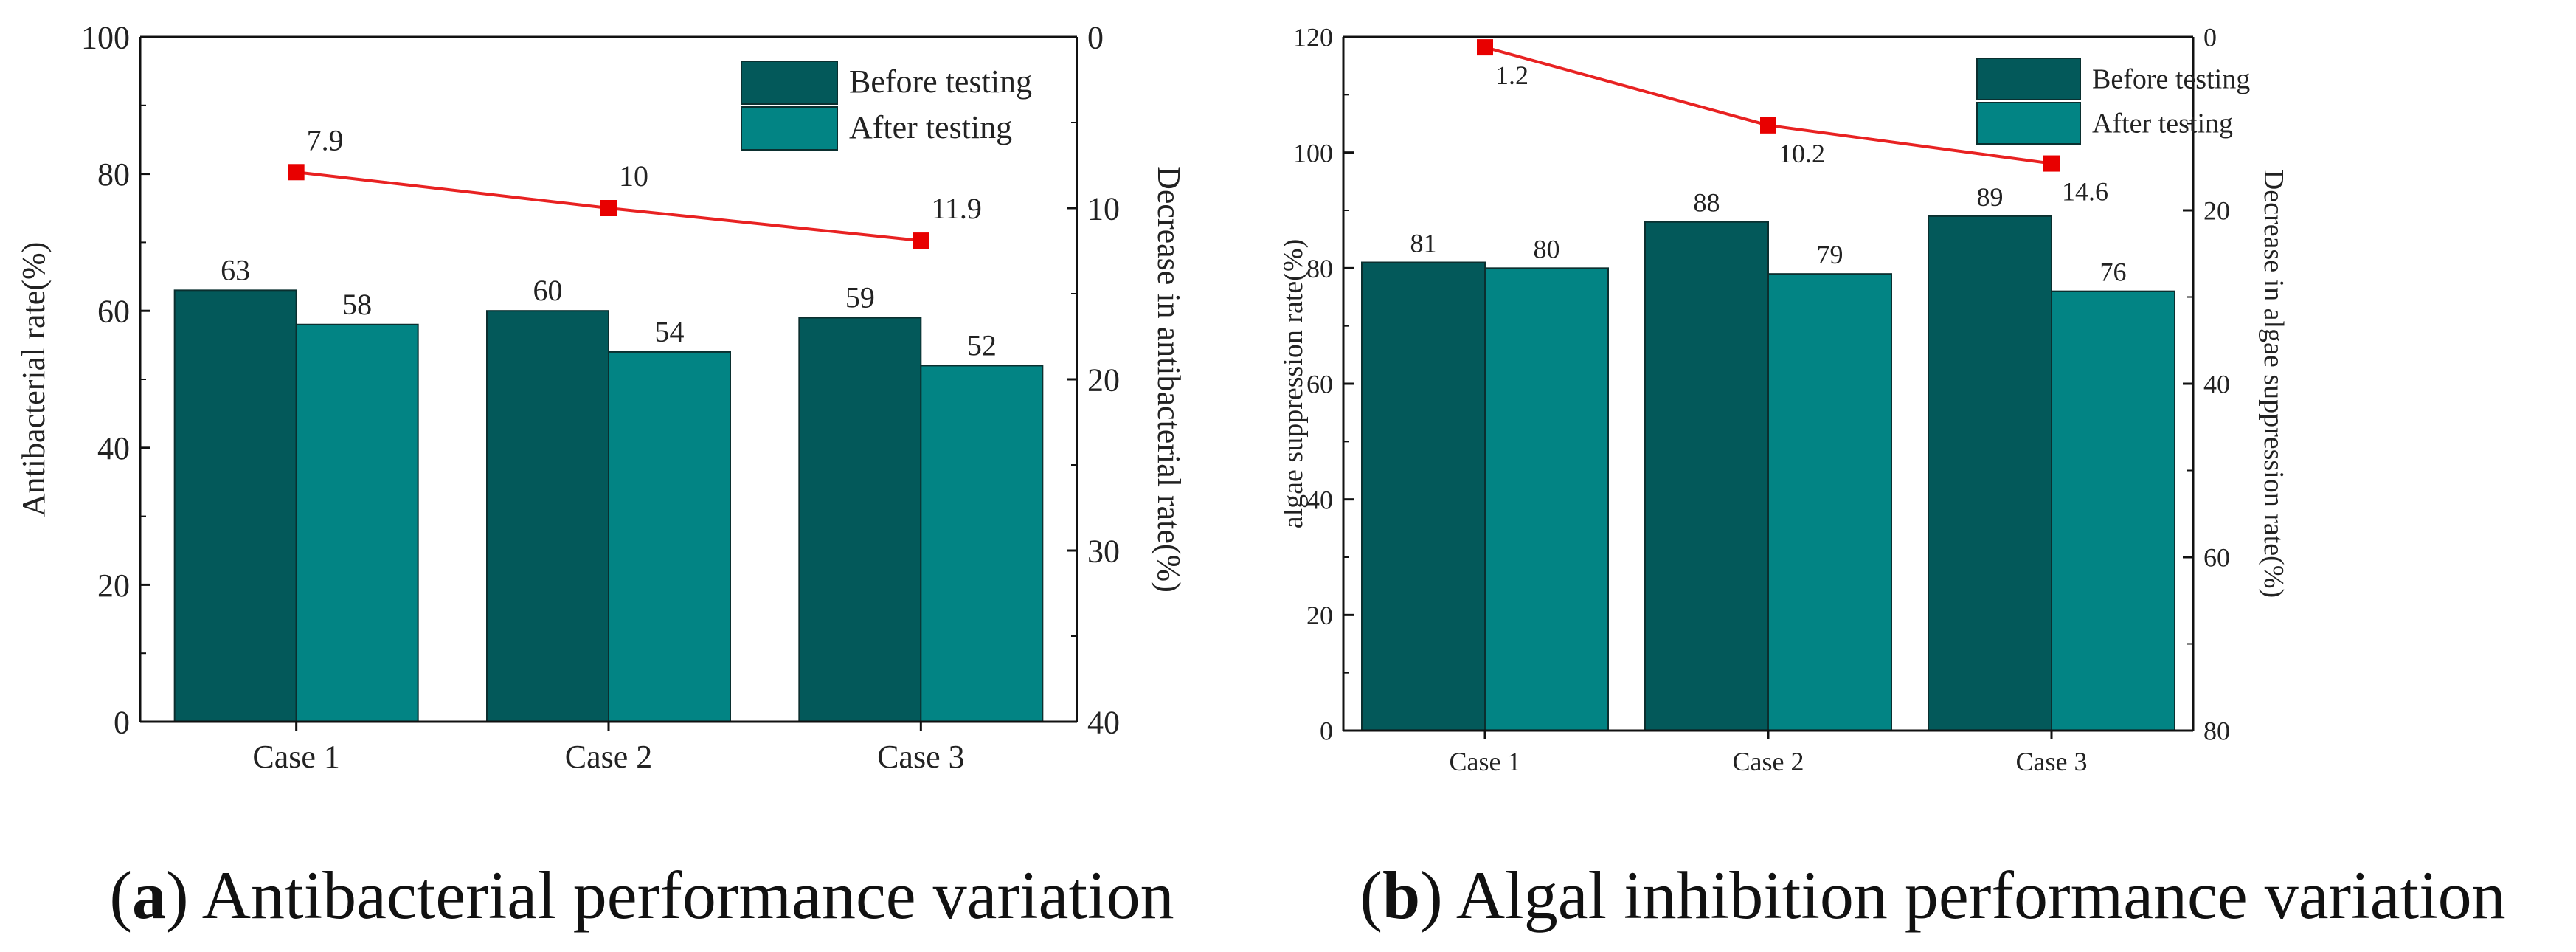  I want to click on decrease-label-2: 10, so click(634, 176).